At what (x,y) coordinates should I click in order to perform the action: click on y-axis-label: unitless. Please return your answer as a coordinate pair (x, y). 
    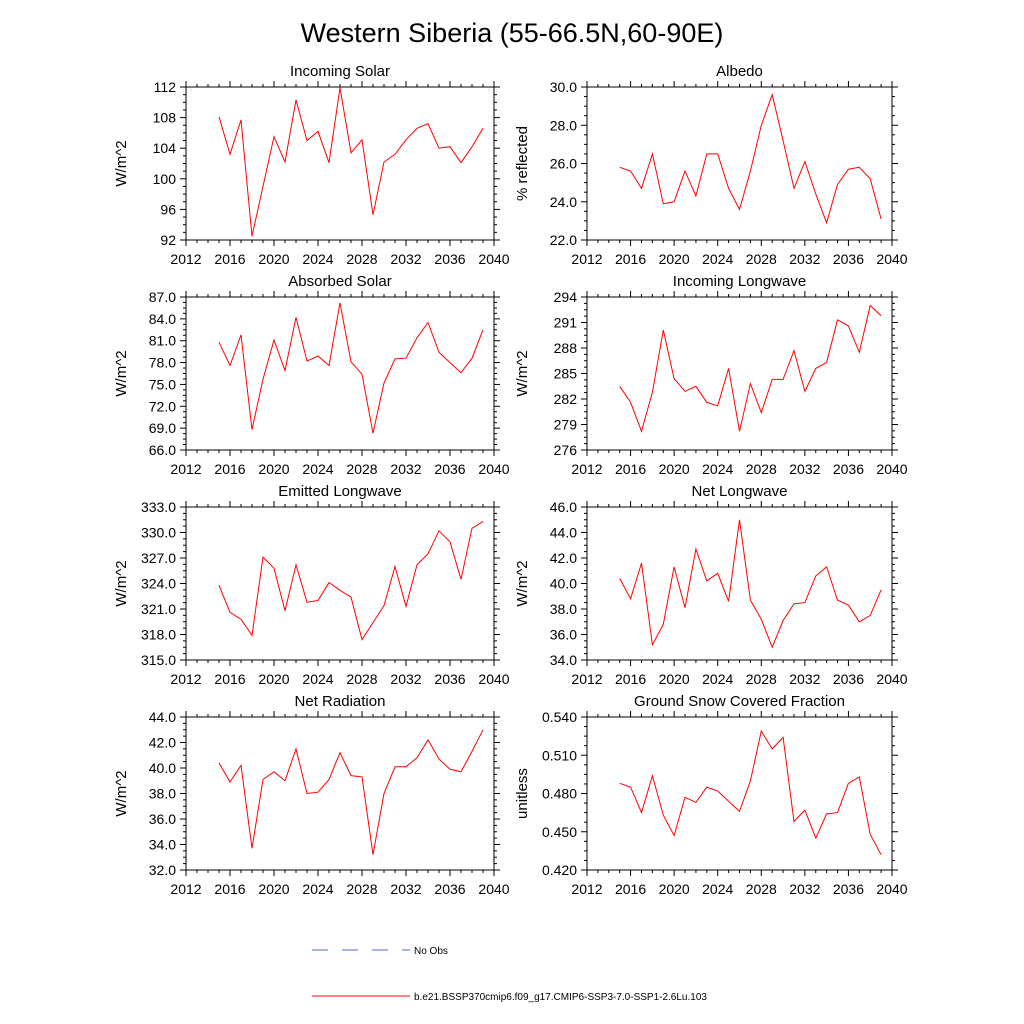
    Looking at the image, I should click on (522, 793).